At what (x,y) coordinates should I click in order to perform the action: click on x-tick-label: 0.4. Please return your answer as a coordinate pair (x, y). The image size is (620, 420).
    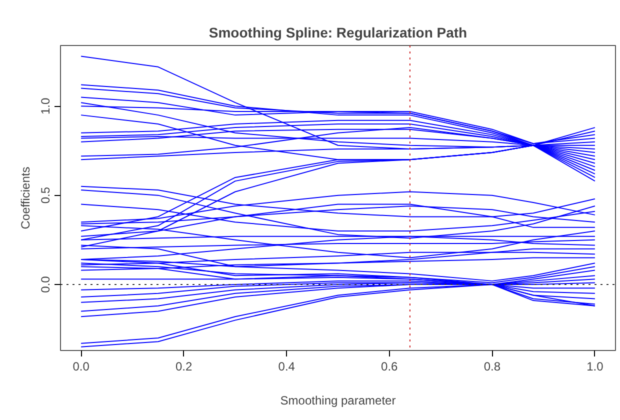
    Looking at the image, I should click on (287, 367).